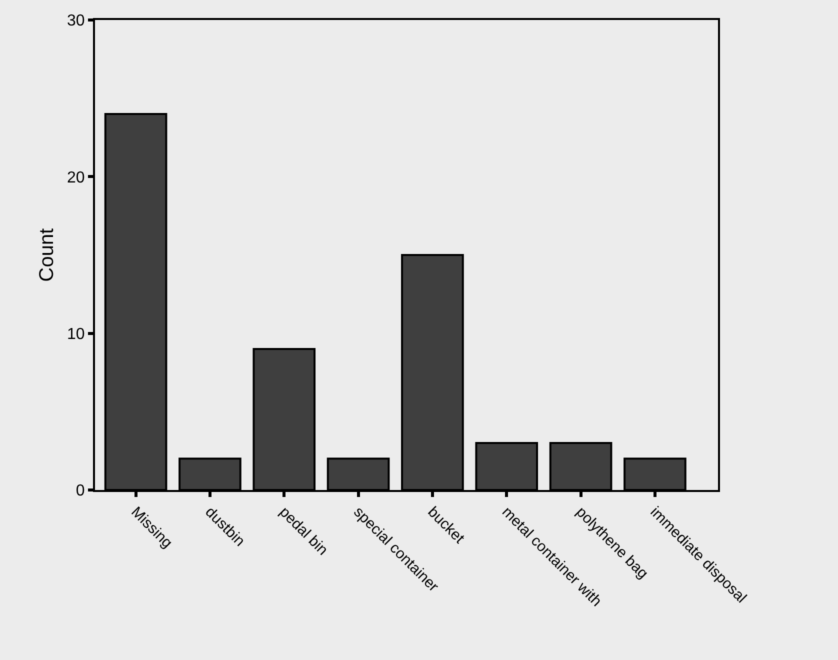  I want to click on y-tick-label: 20, so click(76, 177).